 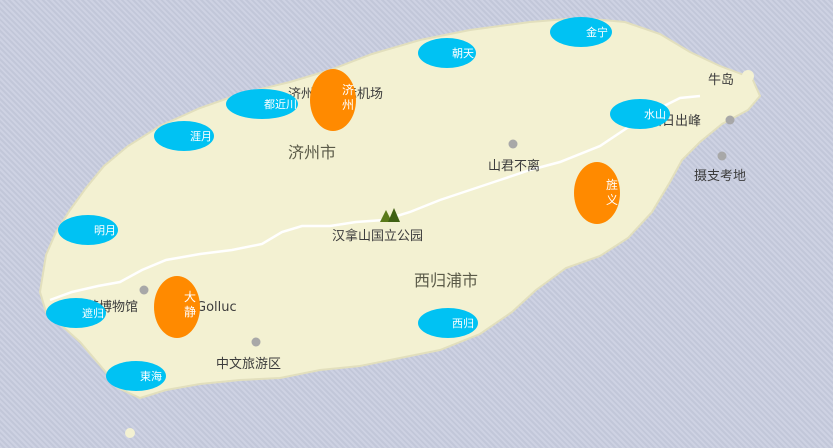 I want to click on place-dot-seopjikoji, so click(x=722, y=156).